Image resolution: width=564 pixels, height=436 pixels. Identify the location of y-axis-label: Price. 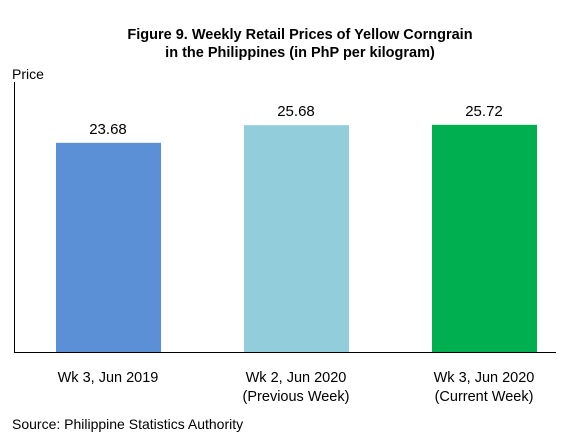
(28, 74).